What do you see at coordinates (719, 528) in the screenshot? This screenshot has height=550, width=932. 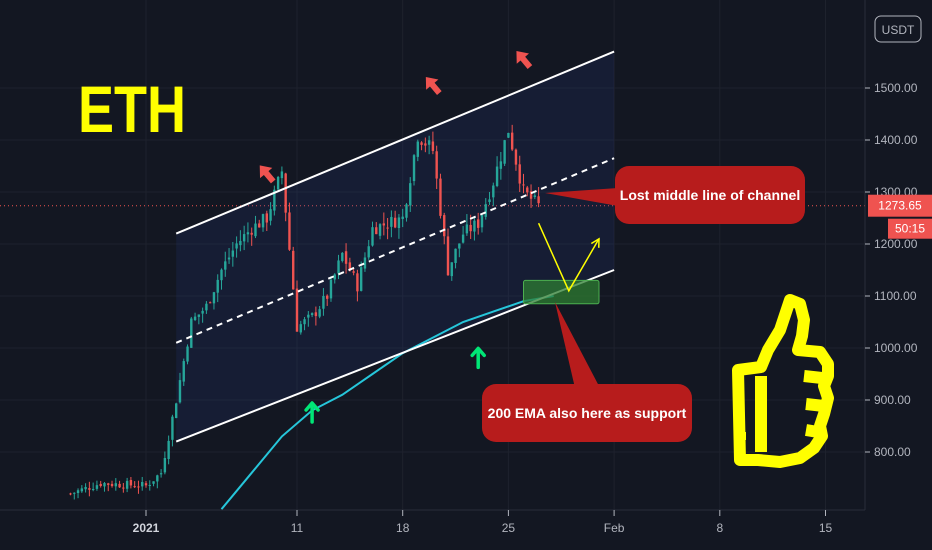 I see `x-tick-label: 8` at bounding box center [719, 528].